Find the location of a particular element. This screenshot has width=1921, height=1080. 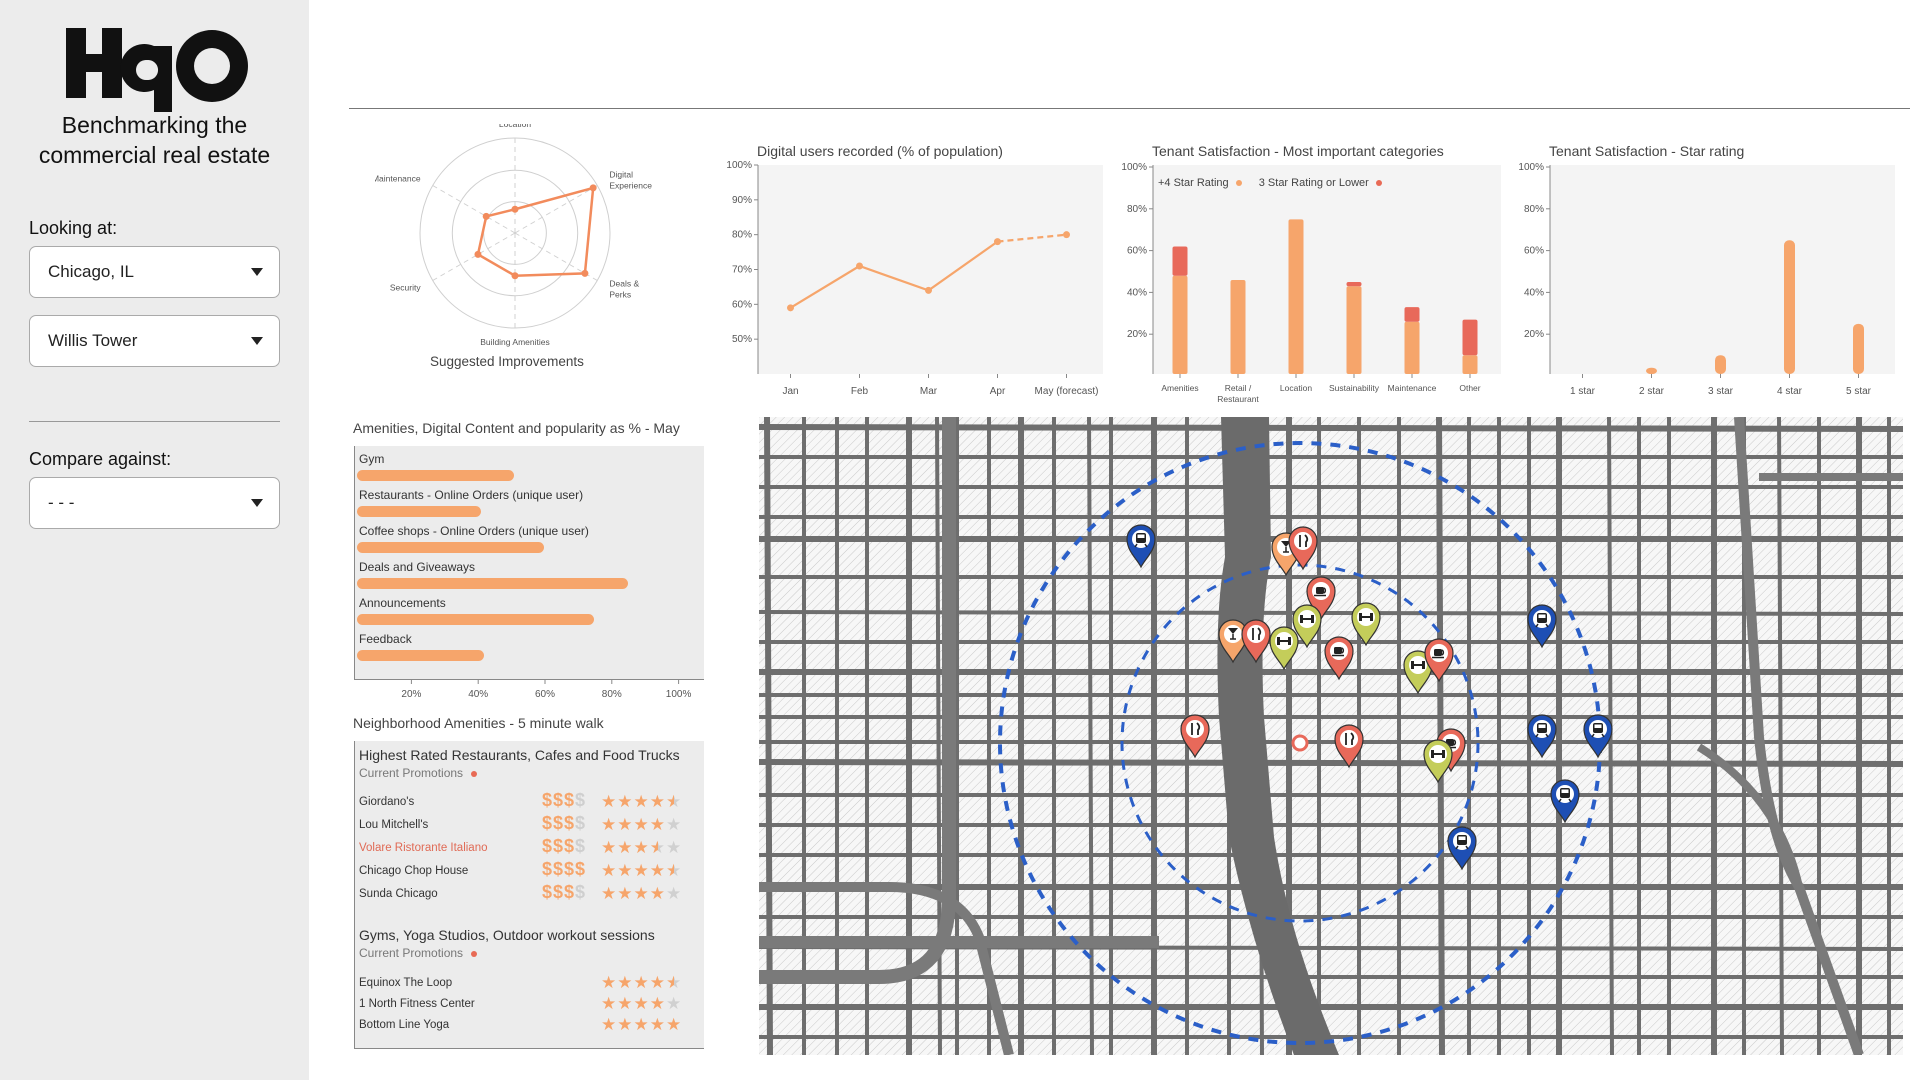

tagline: Benchmarking the commercial real estate is located at coordinates (154, 140).